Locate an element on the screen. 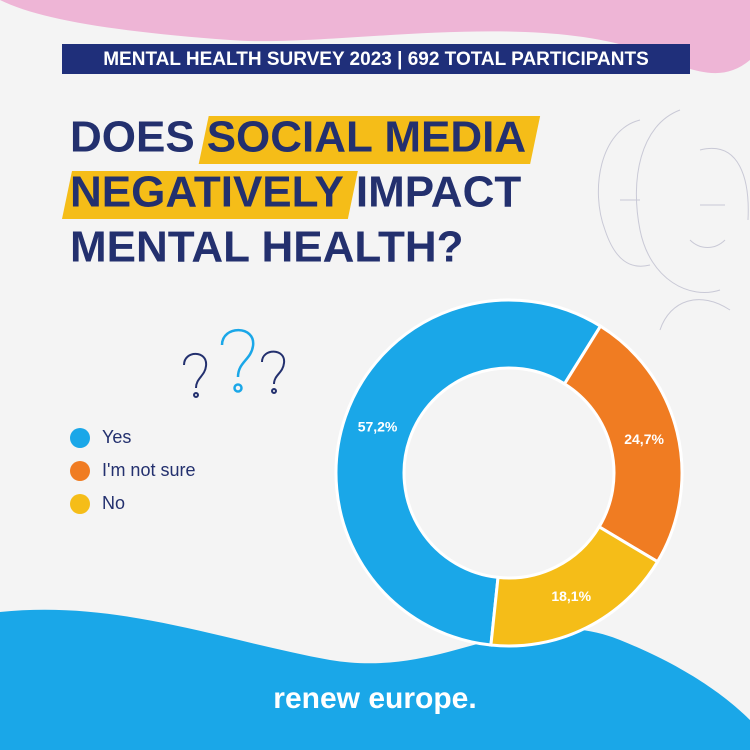 Image resolution: width=750 pixels, height=750 pixels. title-segment: DOES is located at coordinates (132, 137).